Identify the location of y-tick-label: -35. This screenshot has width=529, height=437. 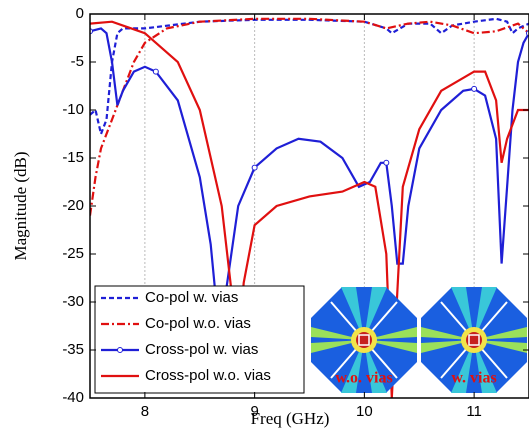
(73, 349).